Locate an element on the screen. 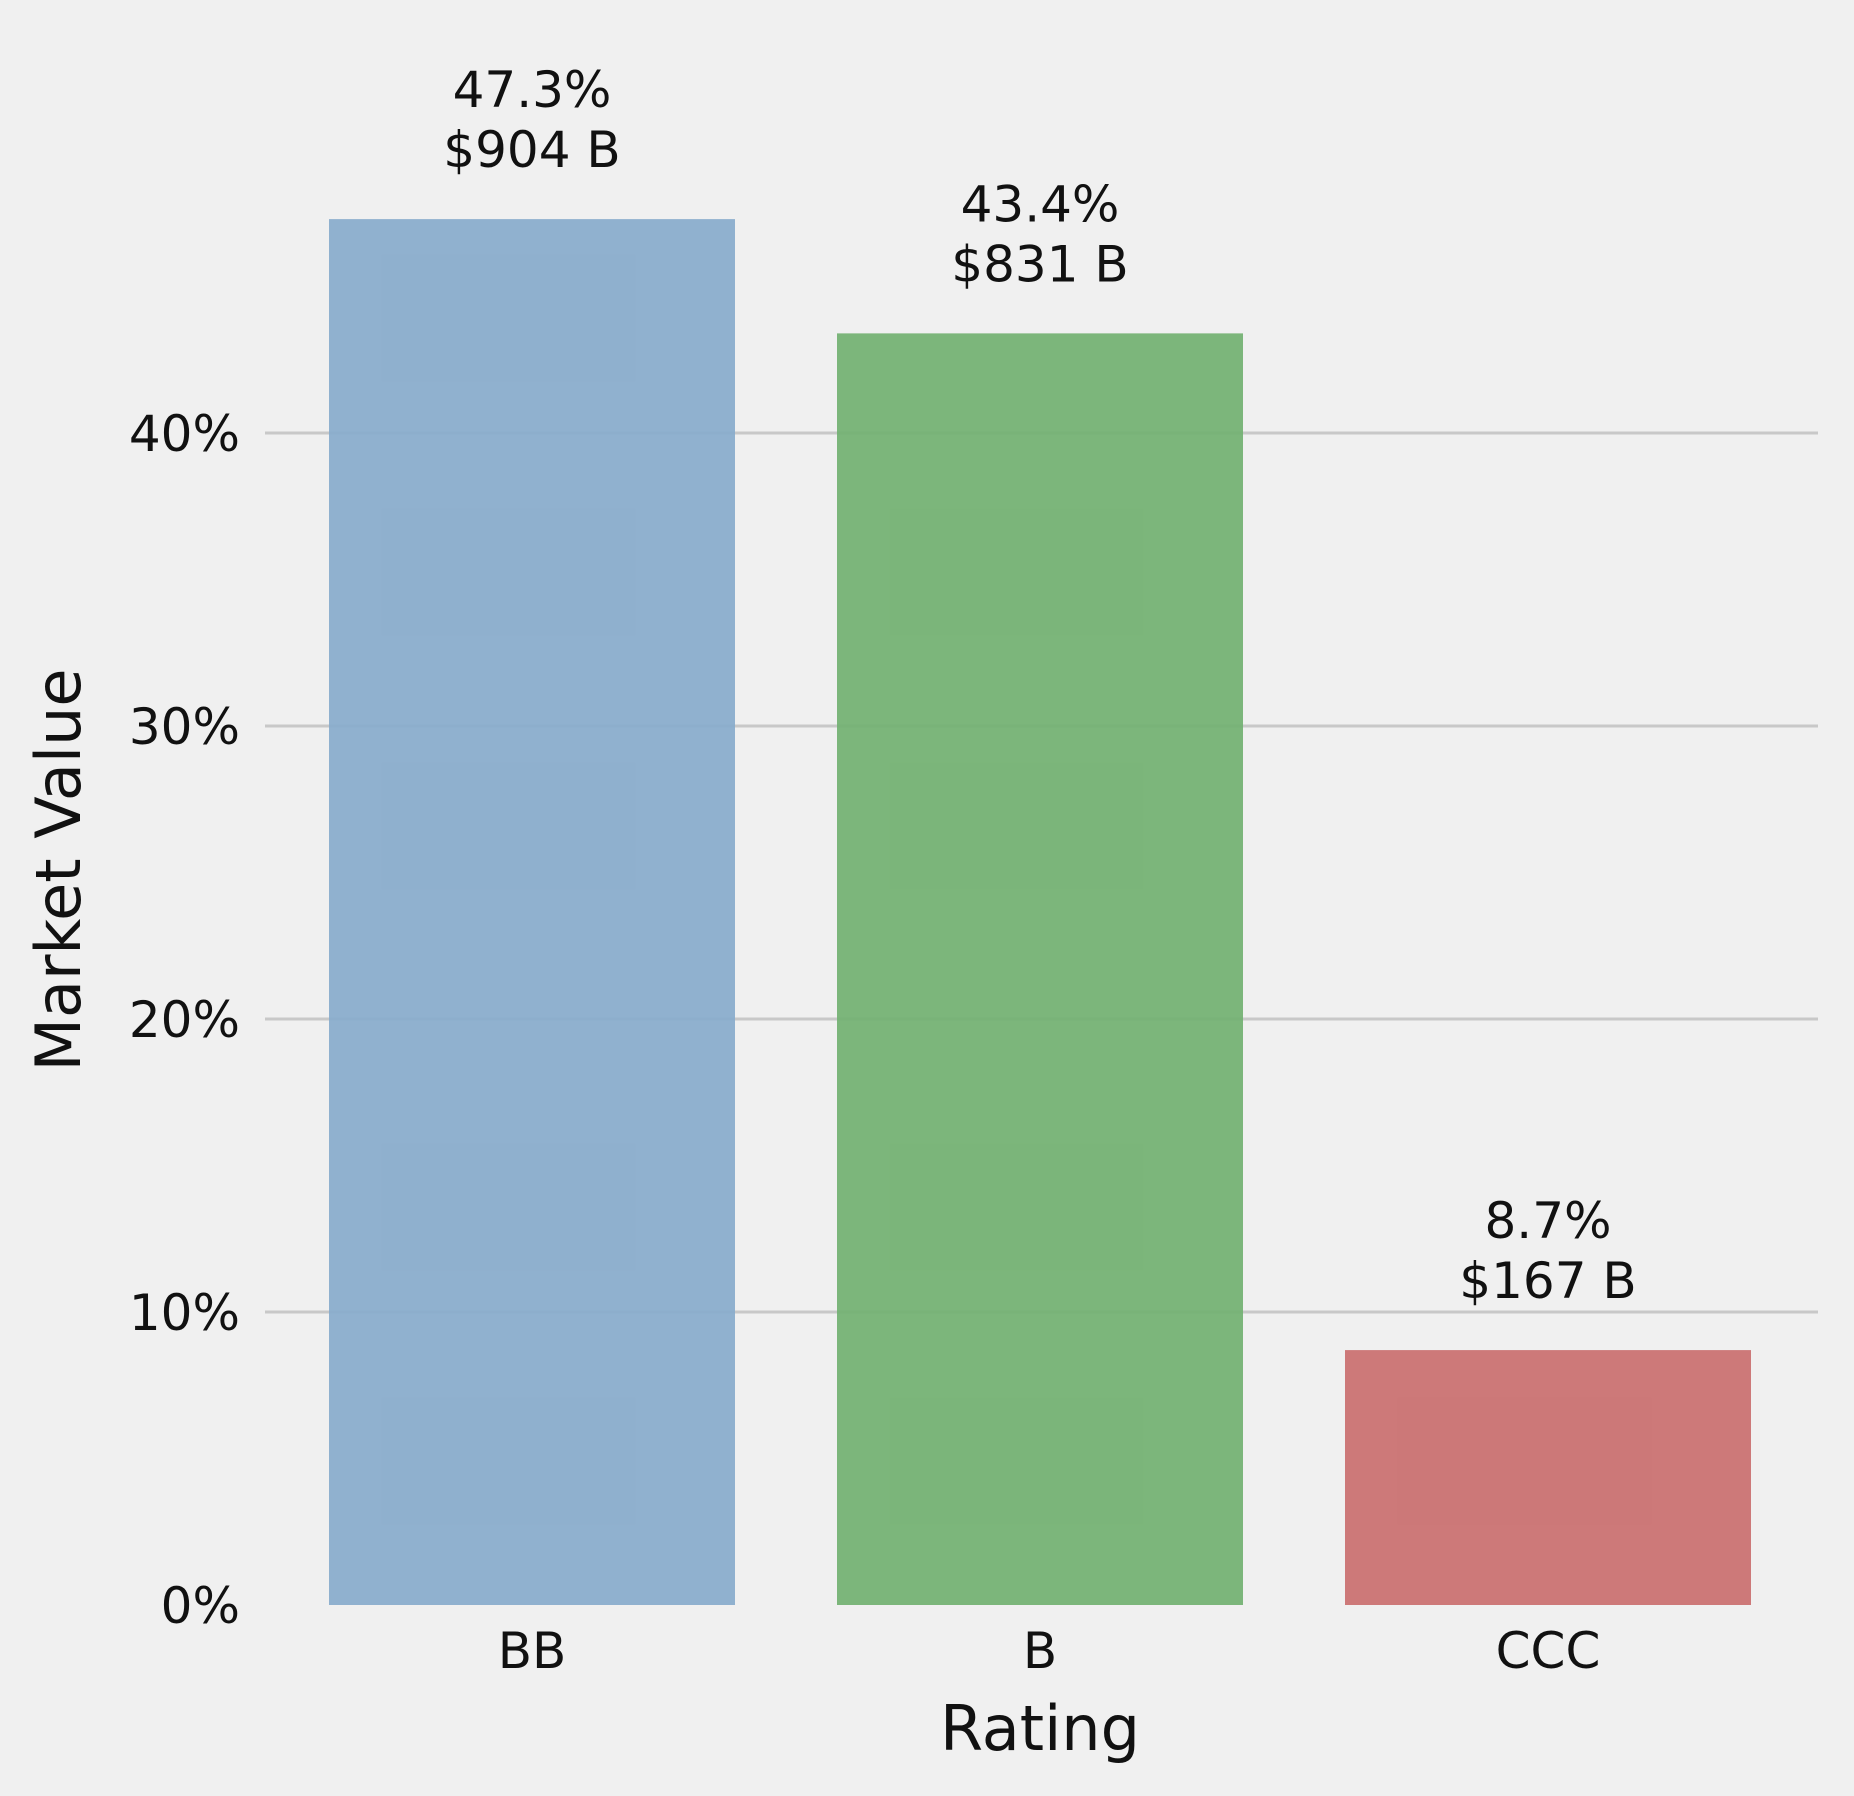  bar-ccc is located at coordinates (1548, 1477).